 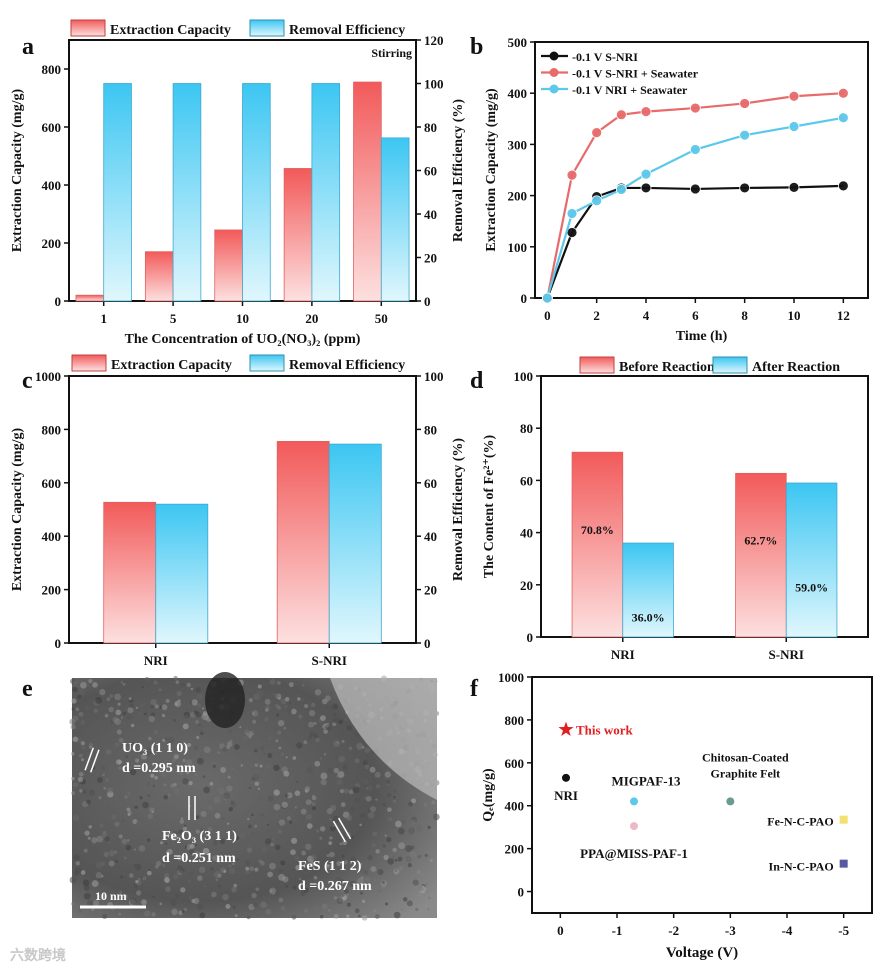 I want to click on plot-frame, so click(x=242, y=509).